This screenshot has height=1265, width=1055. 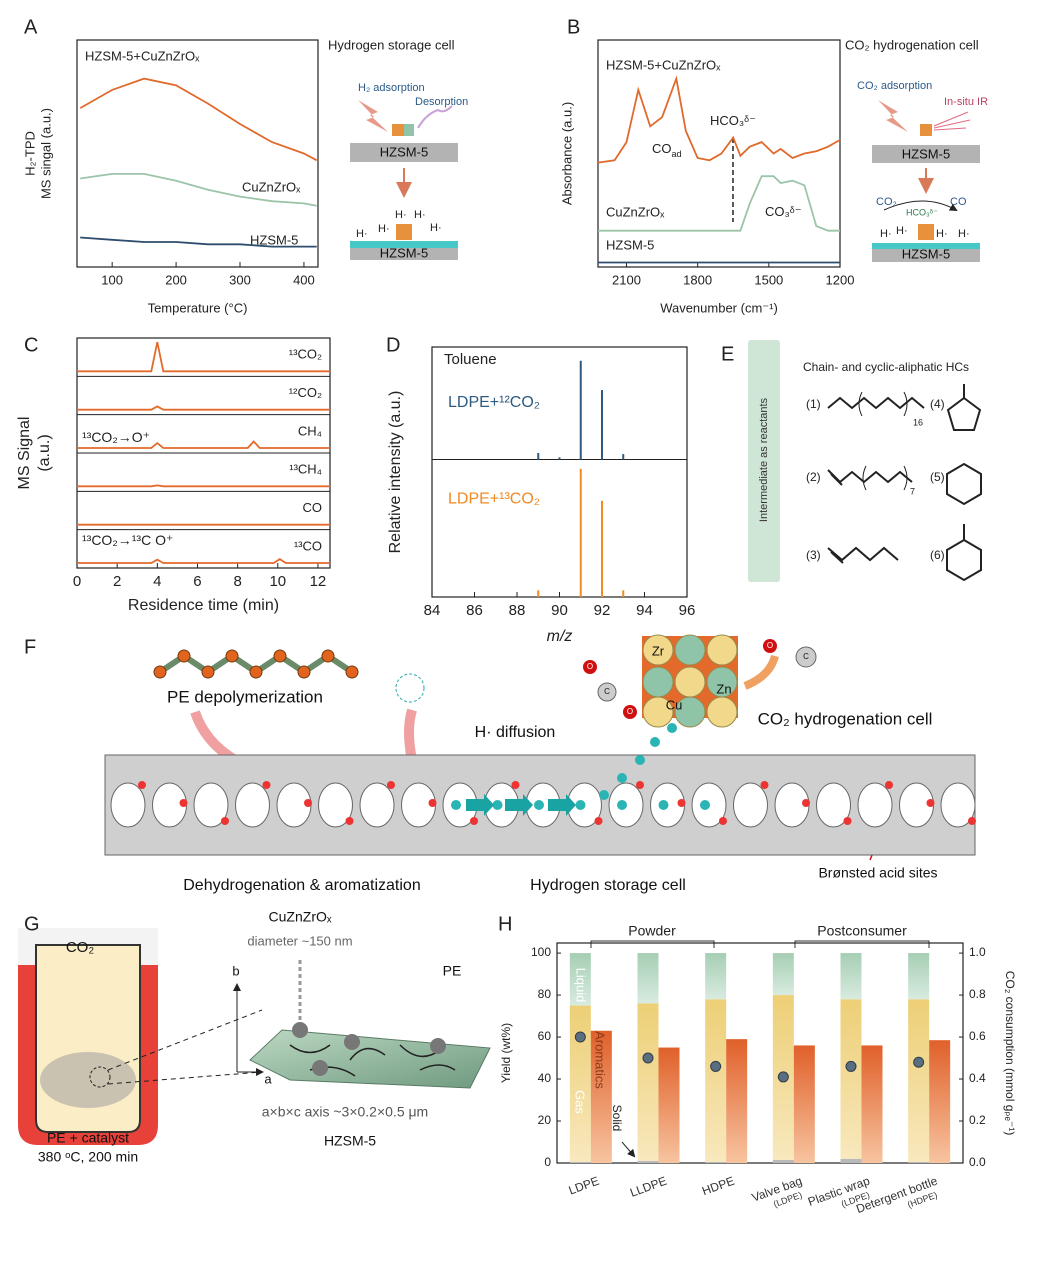 I want to click on x-tick-label: 8, so click(x=237, y=581).